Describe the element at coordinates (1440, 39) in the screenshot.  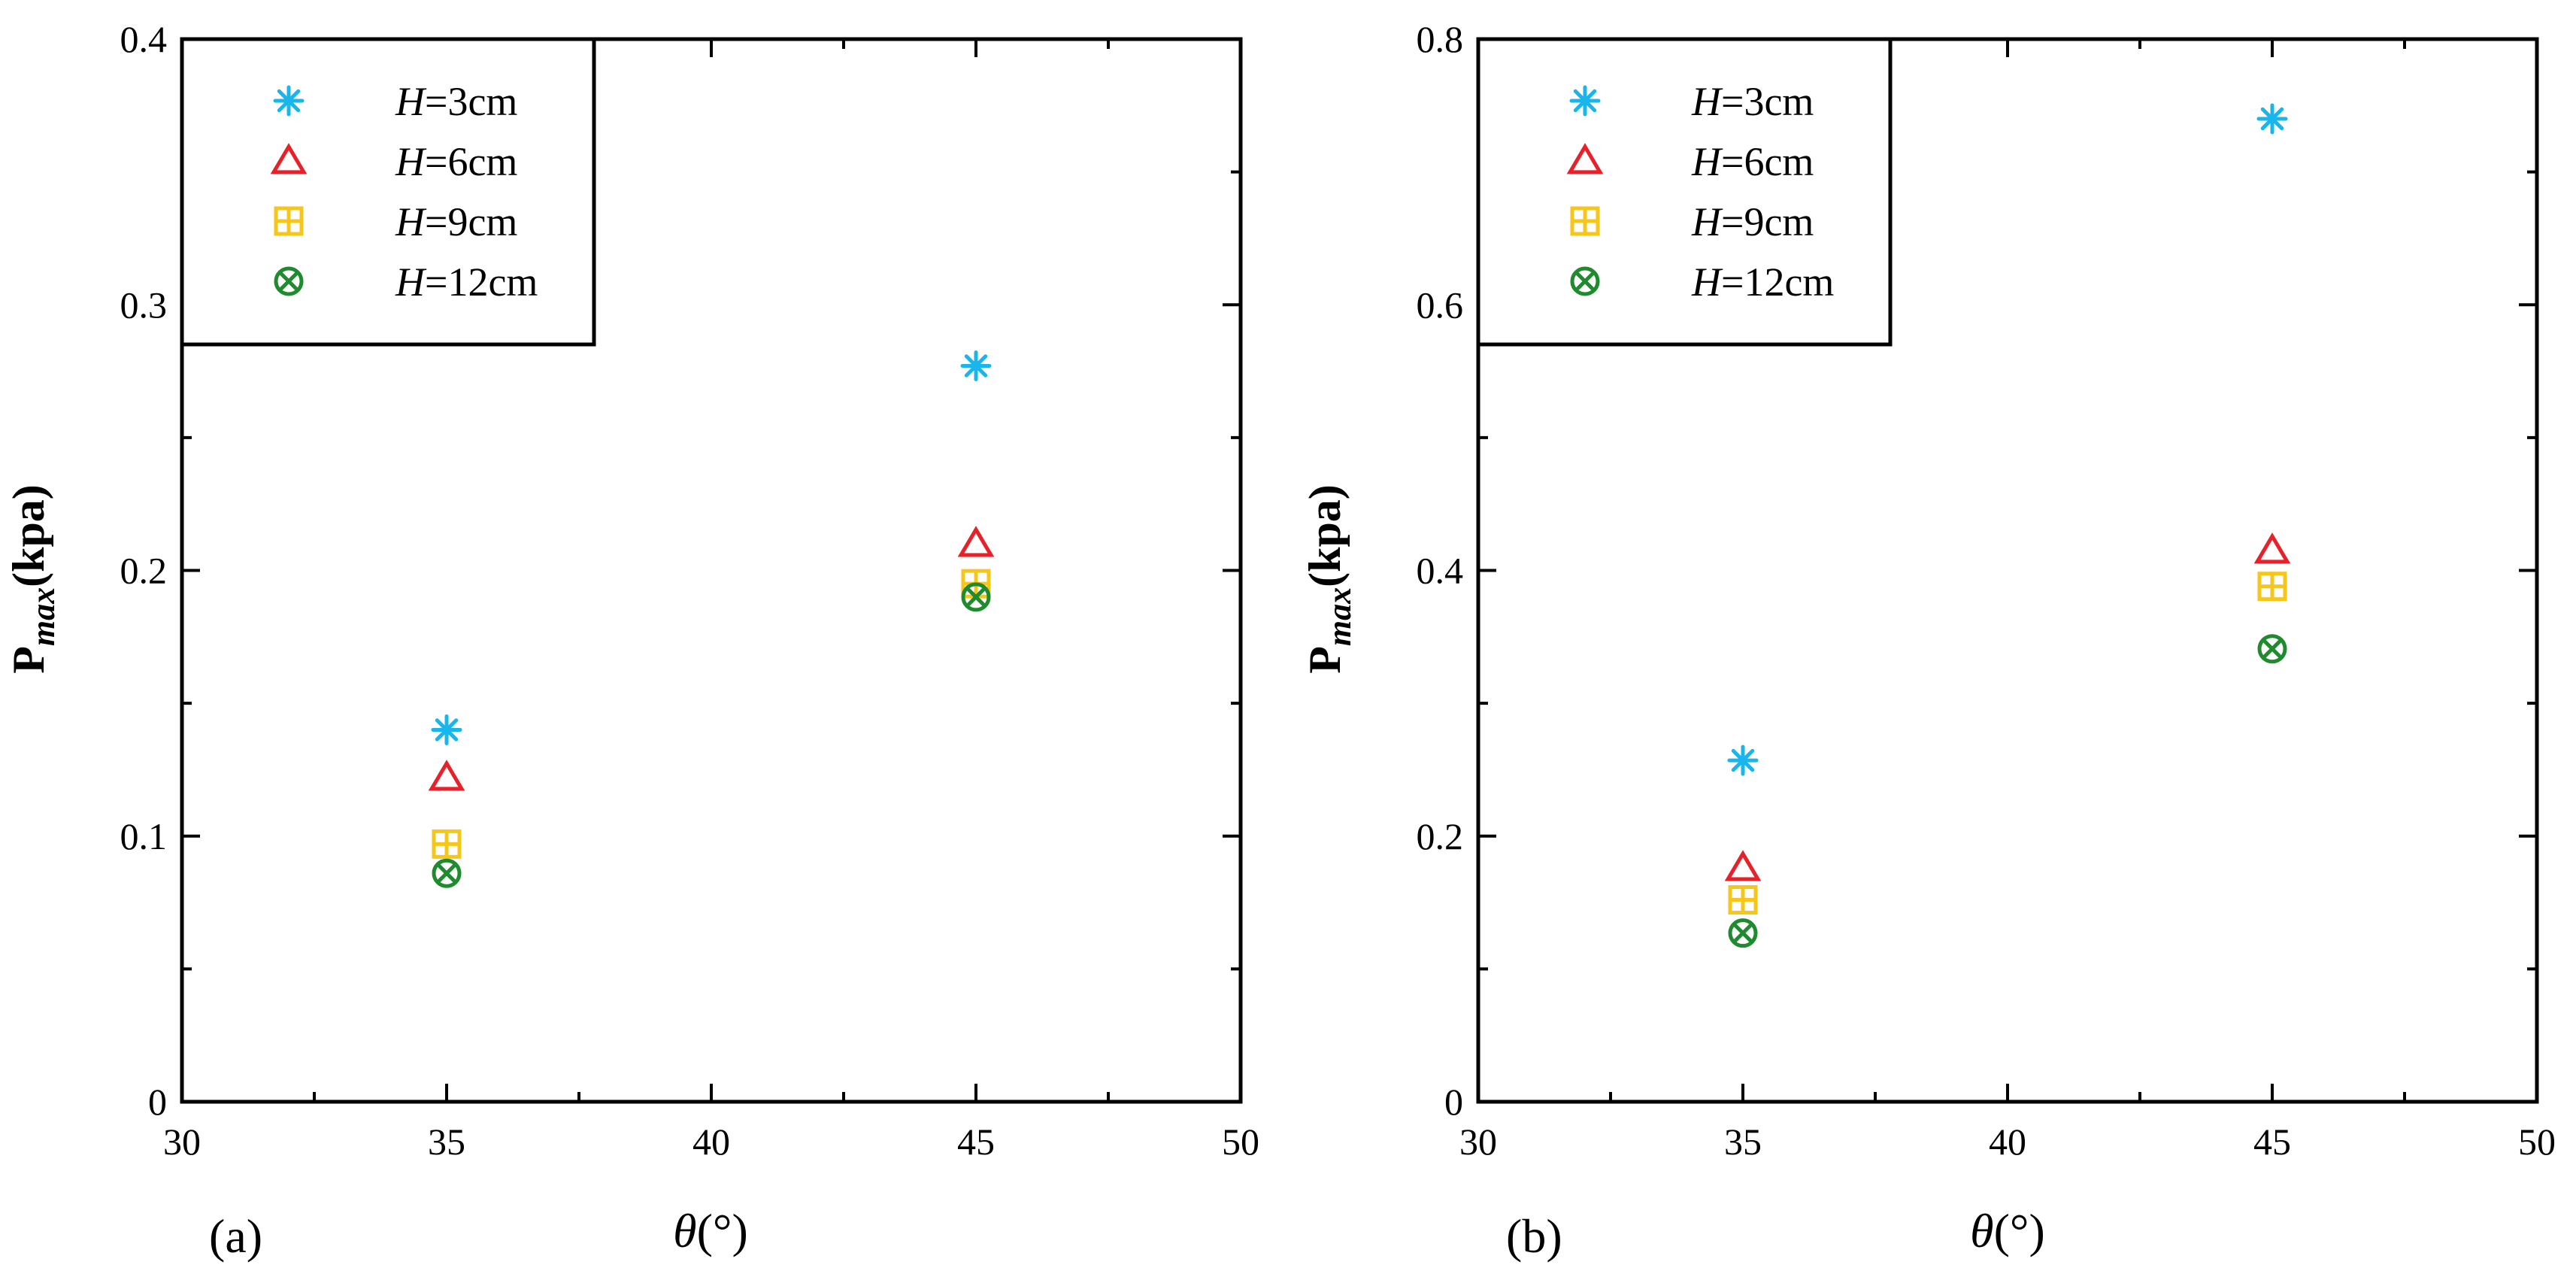
I see `y-tick-label: 0.8` at that location.